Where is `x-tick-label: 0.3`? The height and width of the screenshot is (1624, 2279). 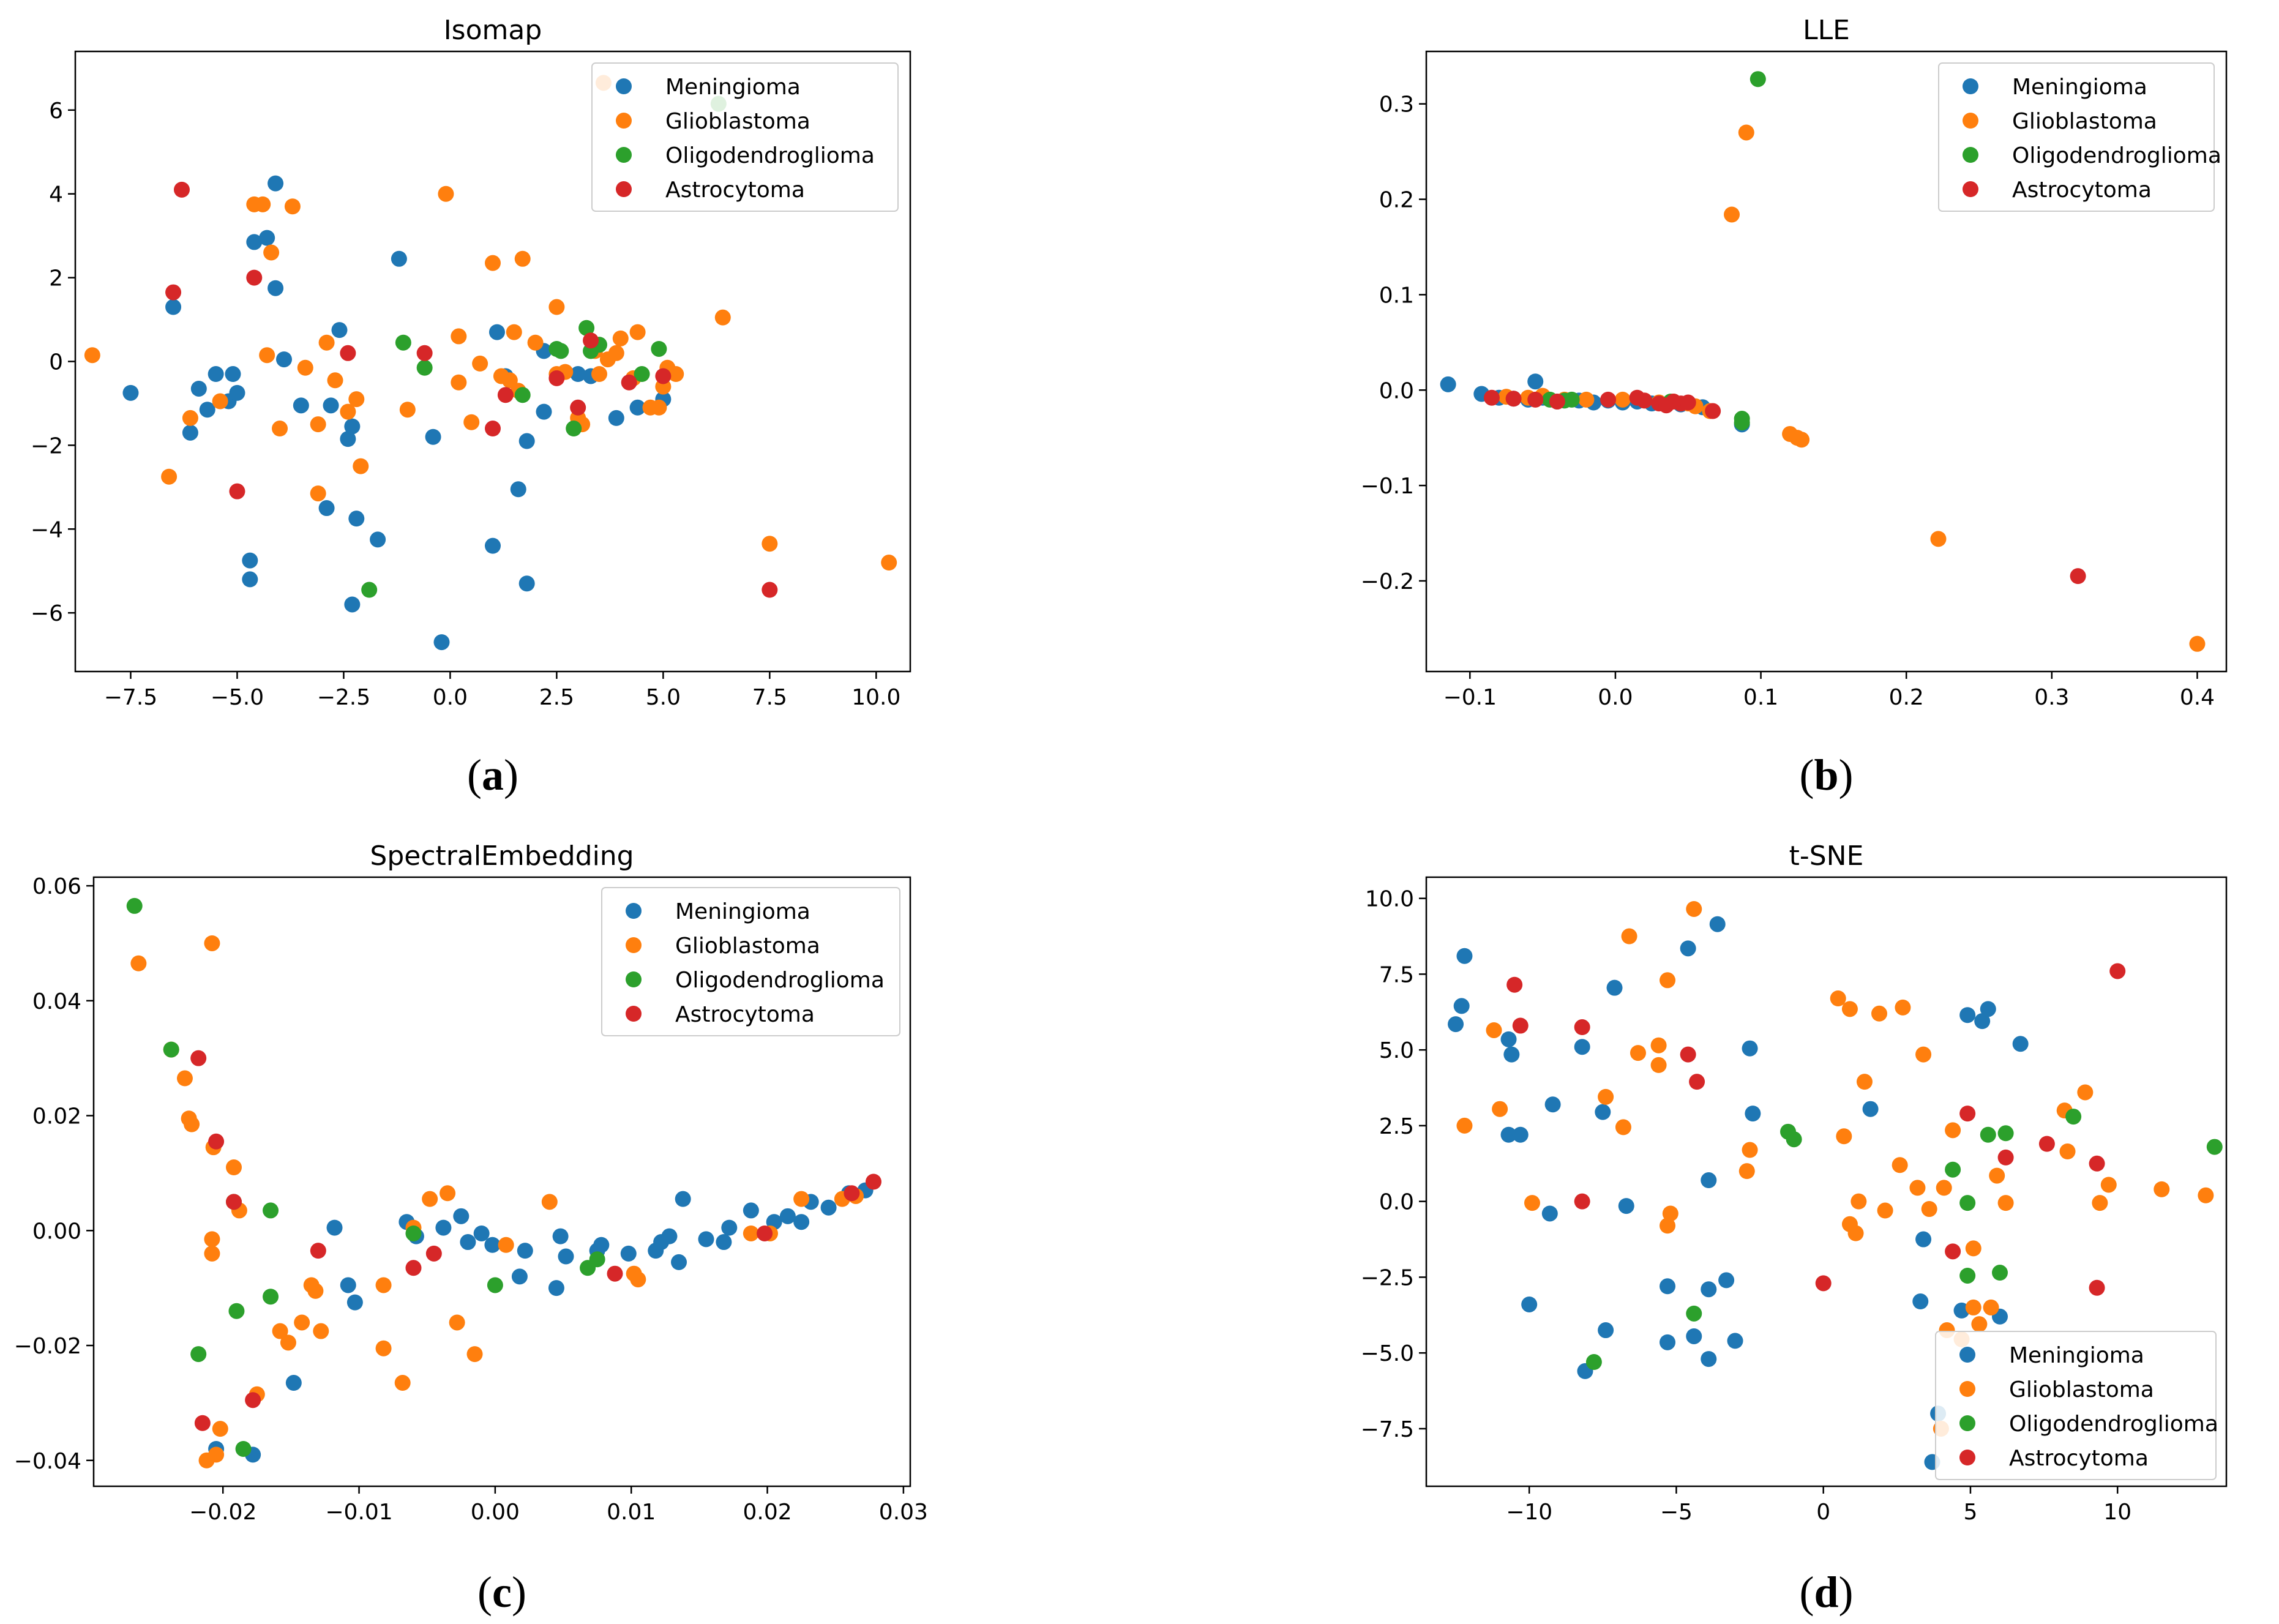
x-tick-label: 0.3 is located at coordinates (2051, 697).